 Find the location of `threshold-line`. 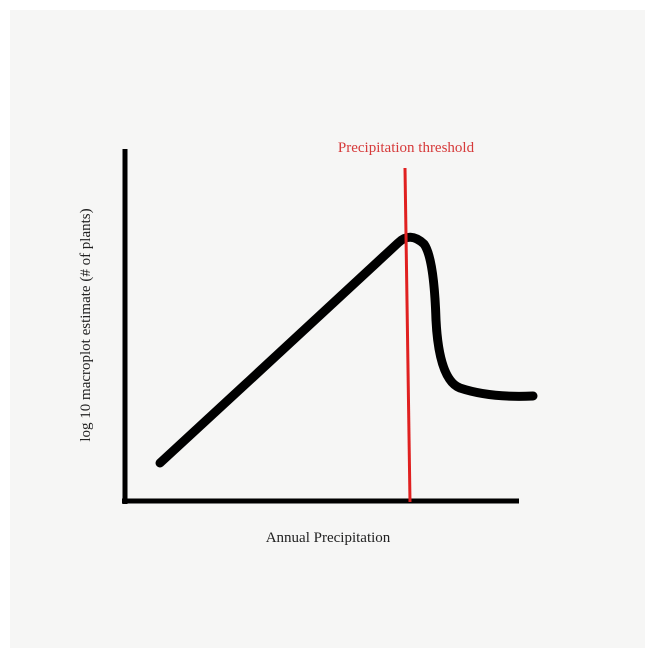

threshold-line is located at coordinates (407, 335).